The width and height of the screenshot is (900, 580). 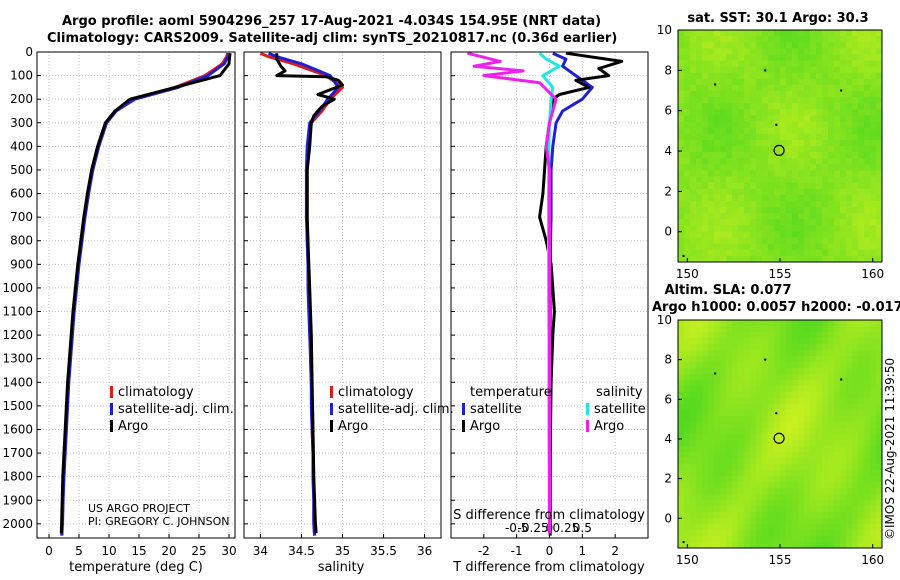 I want to click on legend-label-climatology: climatology, so click(x=156, y=392).